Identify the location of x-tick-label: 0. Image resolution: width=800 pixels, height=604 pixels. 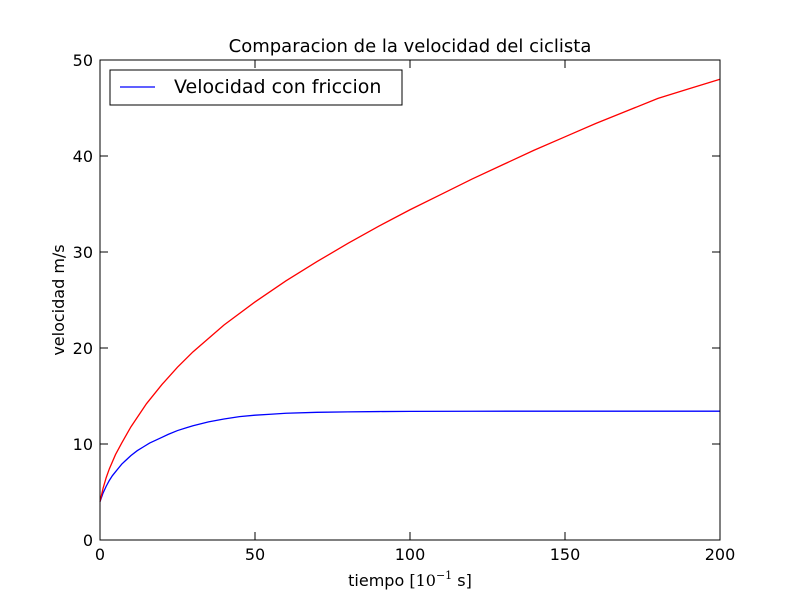
(100, 554).